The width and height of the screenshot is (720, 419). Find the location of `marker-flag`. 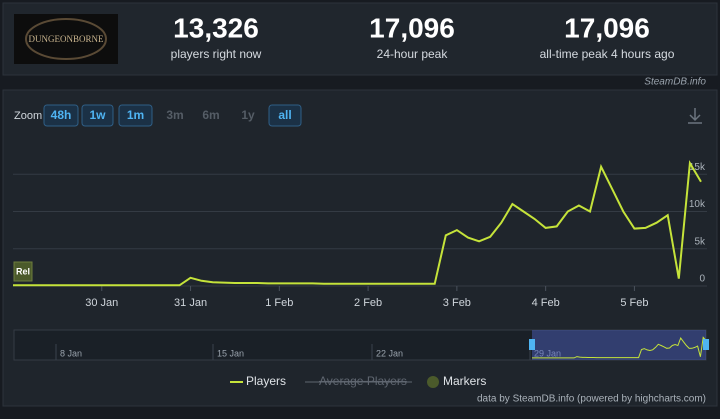

marker-flag is located at coordinates (23, 271).